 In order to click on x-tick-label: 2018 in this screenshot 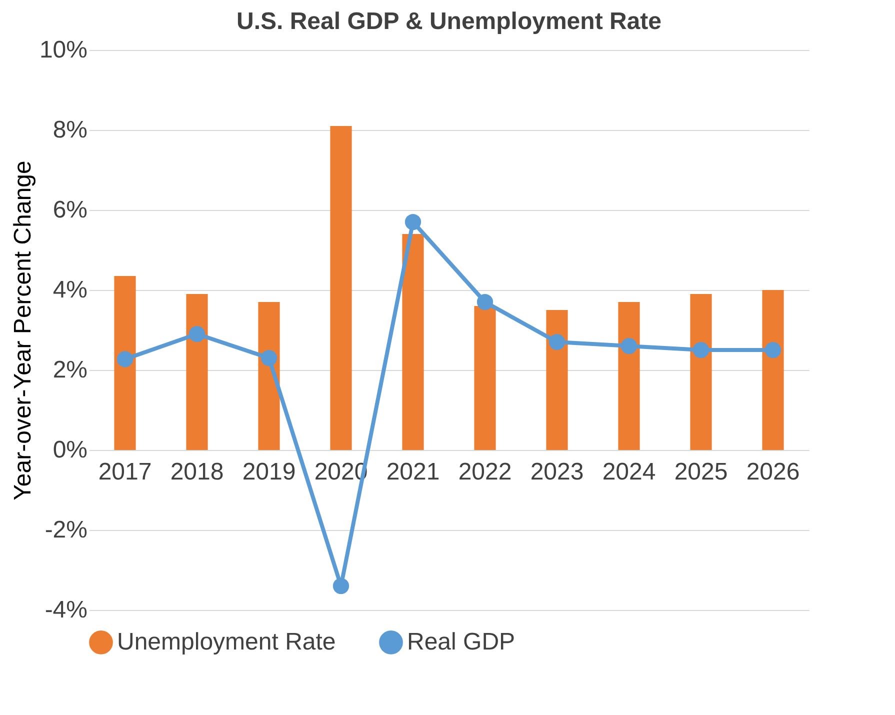, I will do `click(197, 472)`.